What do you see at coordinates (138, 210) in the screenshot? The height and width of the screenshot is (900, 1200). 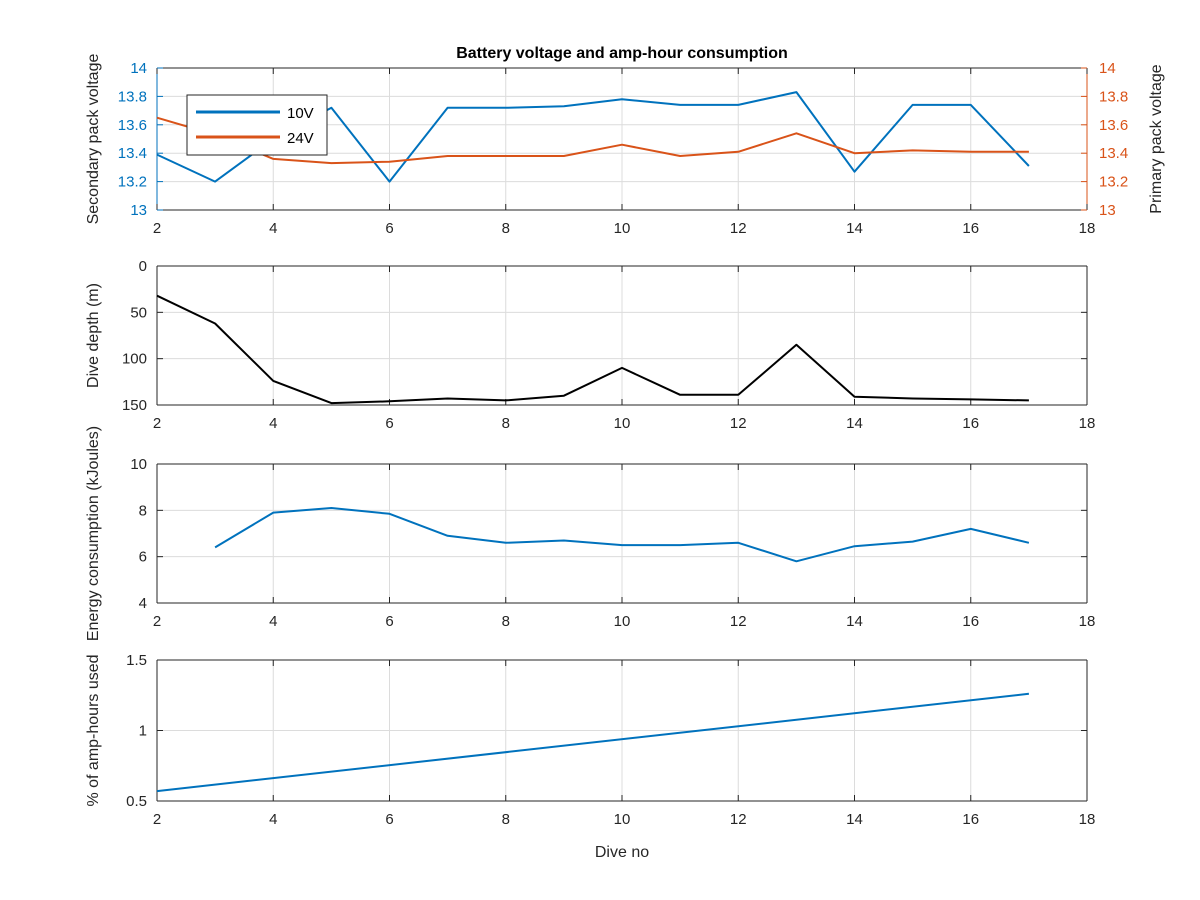 I see `y-tick-label: 13` at bounding box center [138, 210].